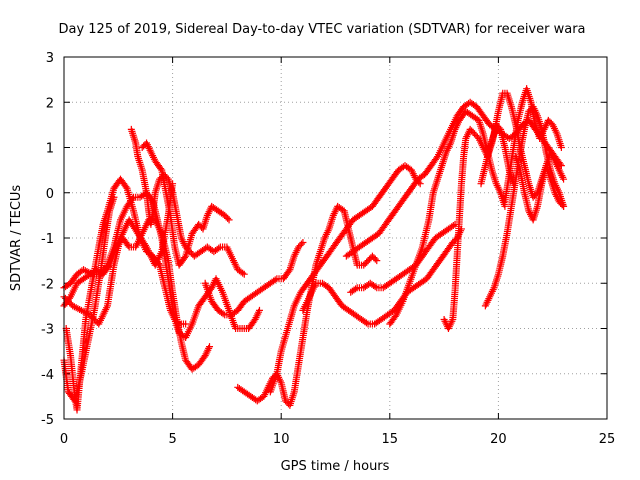 This screenshot has height=480, width=640. Describe the element at coordinates (172, 439) in the screenshot. I see `x-tick-label: 5` at that location.